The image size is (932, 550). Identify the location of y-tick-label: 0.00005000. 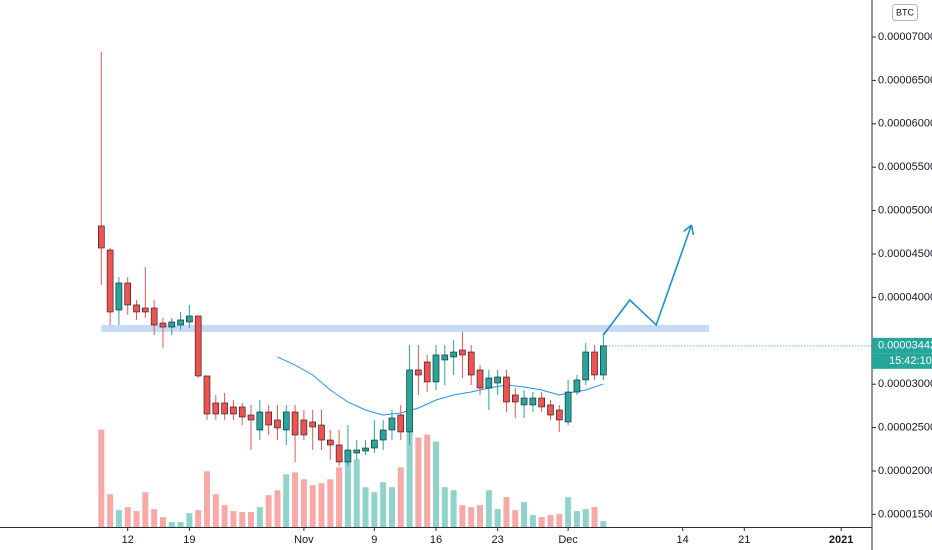
(905, 210).